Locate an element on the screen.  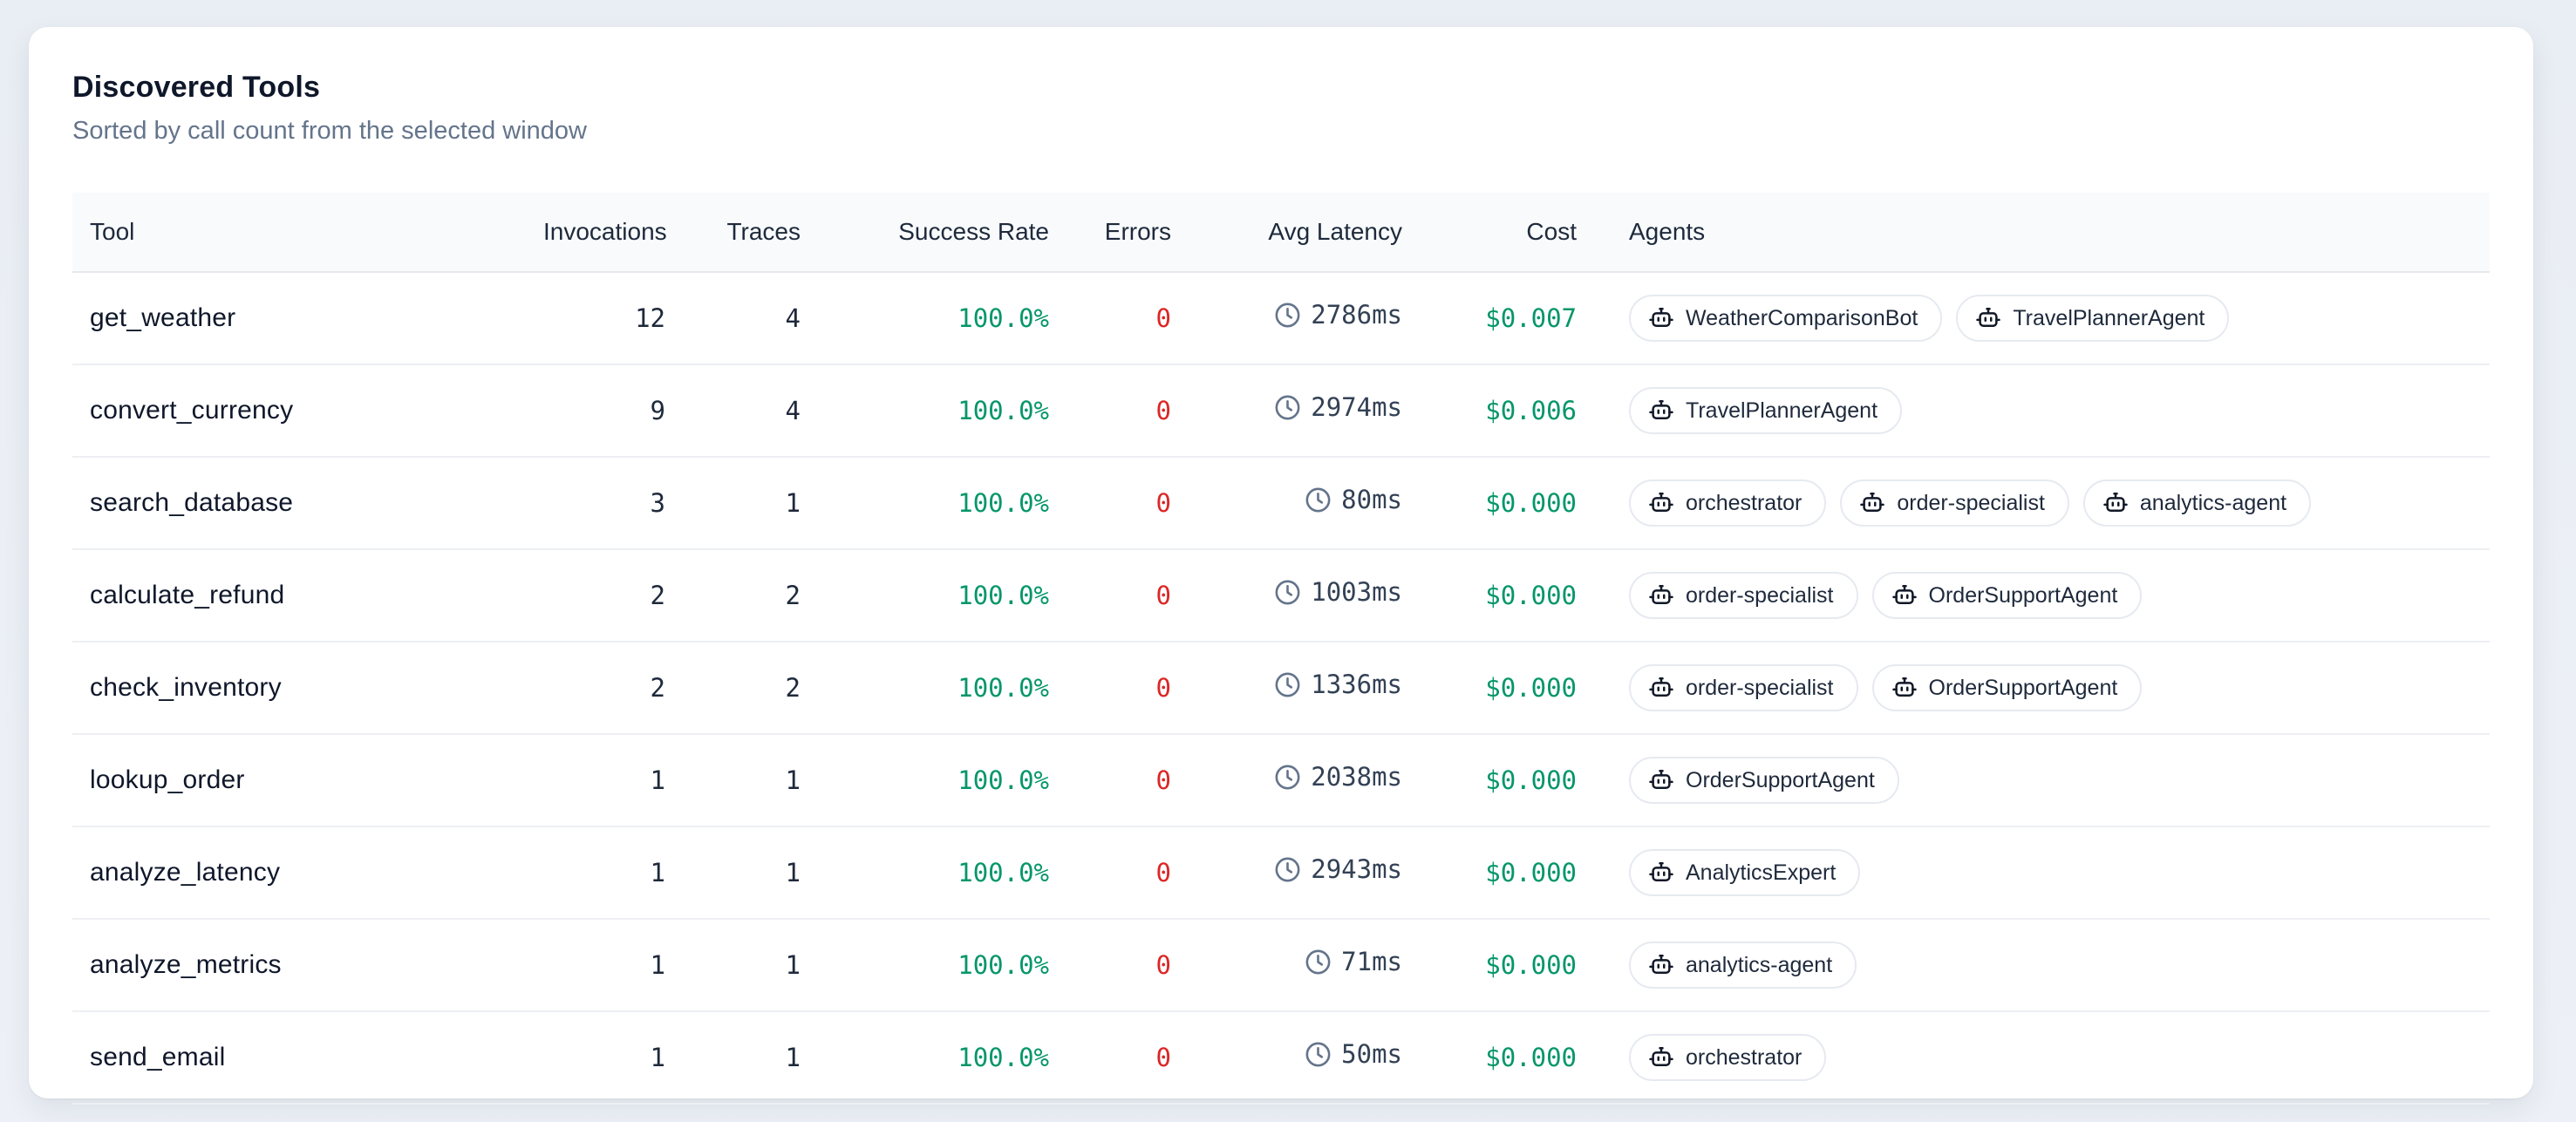
agent-badge: WeatherComparisonBot is located at coordinates (1786, 318).